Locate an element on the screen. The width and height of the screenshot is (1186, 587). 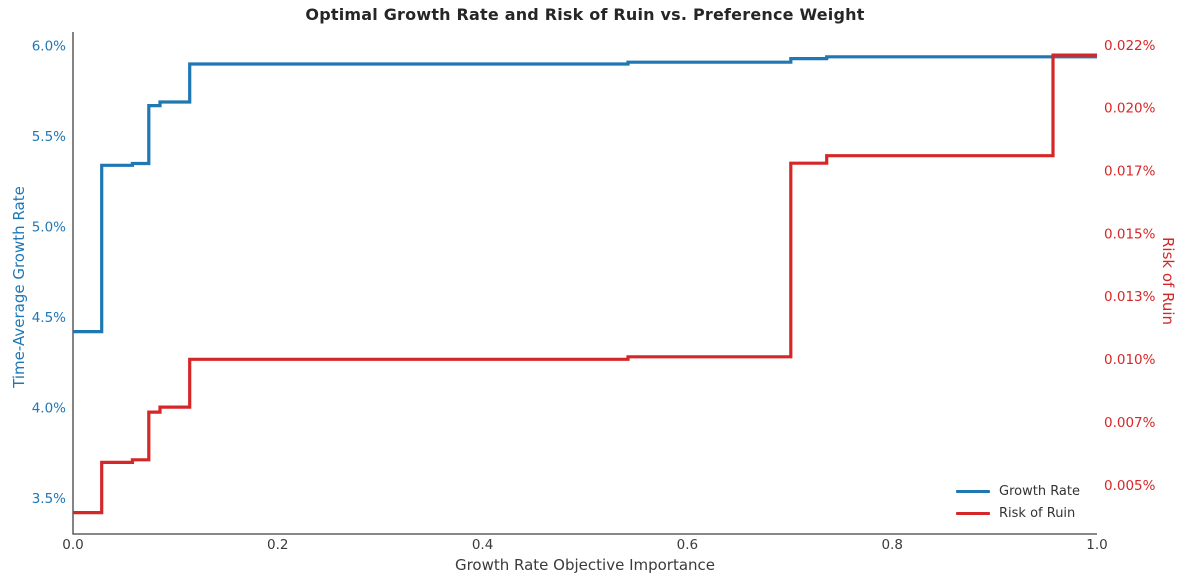
right-tick-label: 0.017% is located at coordinates (1130, 172).